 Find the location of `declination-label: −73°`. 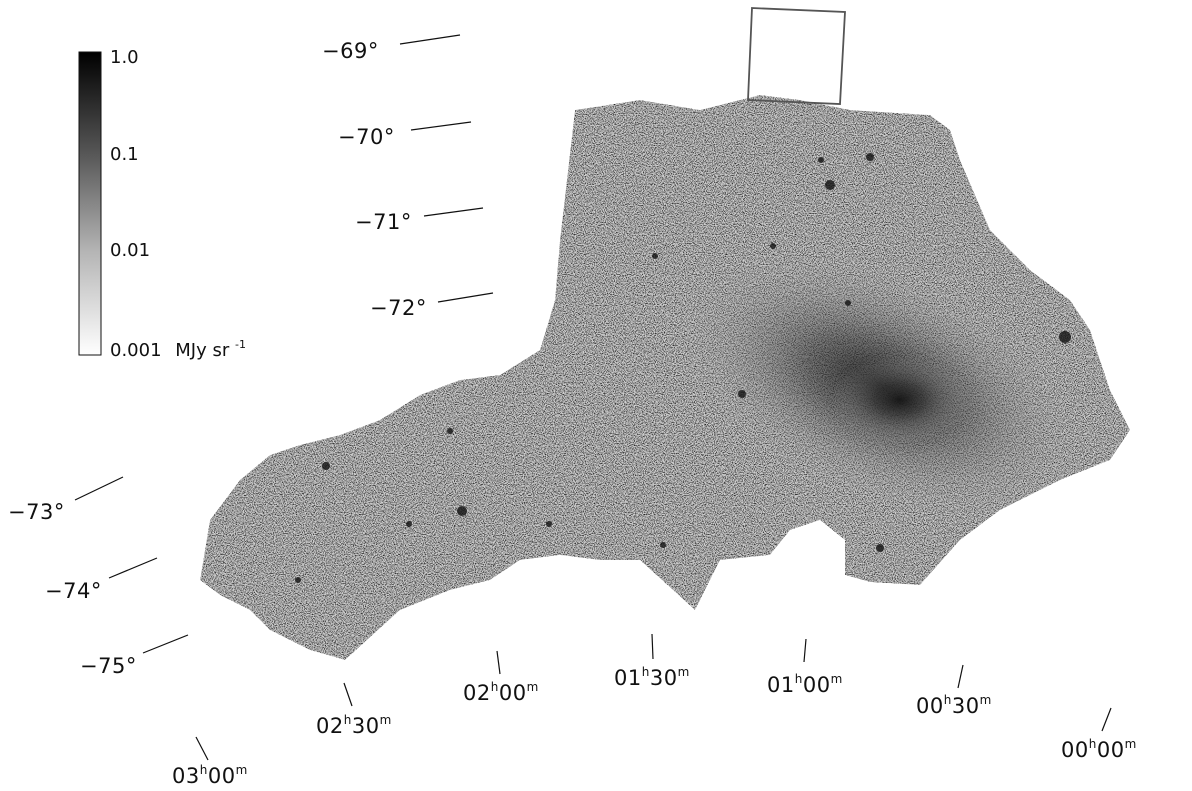

declination-label: −73° is located at coordinates (36, 512).